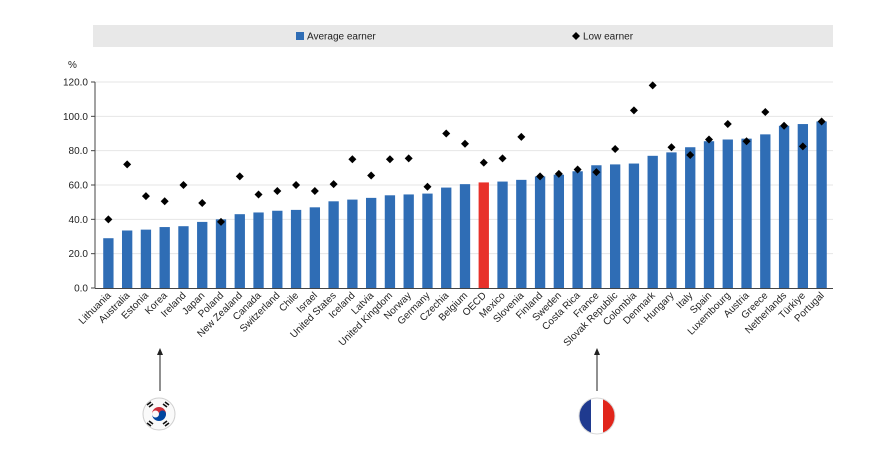 This screenshot has height=462, width=895. Describe the element at coordinates (615, 226) in the screenshot. I see `bar-slovak-republic` at that location.